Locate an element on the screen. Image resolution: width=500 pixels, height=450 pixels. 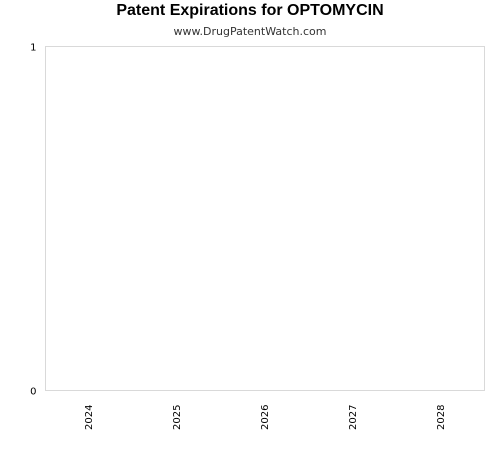
x-tick-label: 2026 is located at coordinates (265, 417).